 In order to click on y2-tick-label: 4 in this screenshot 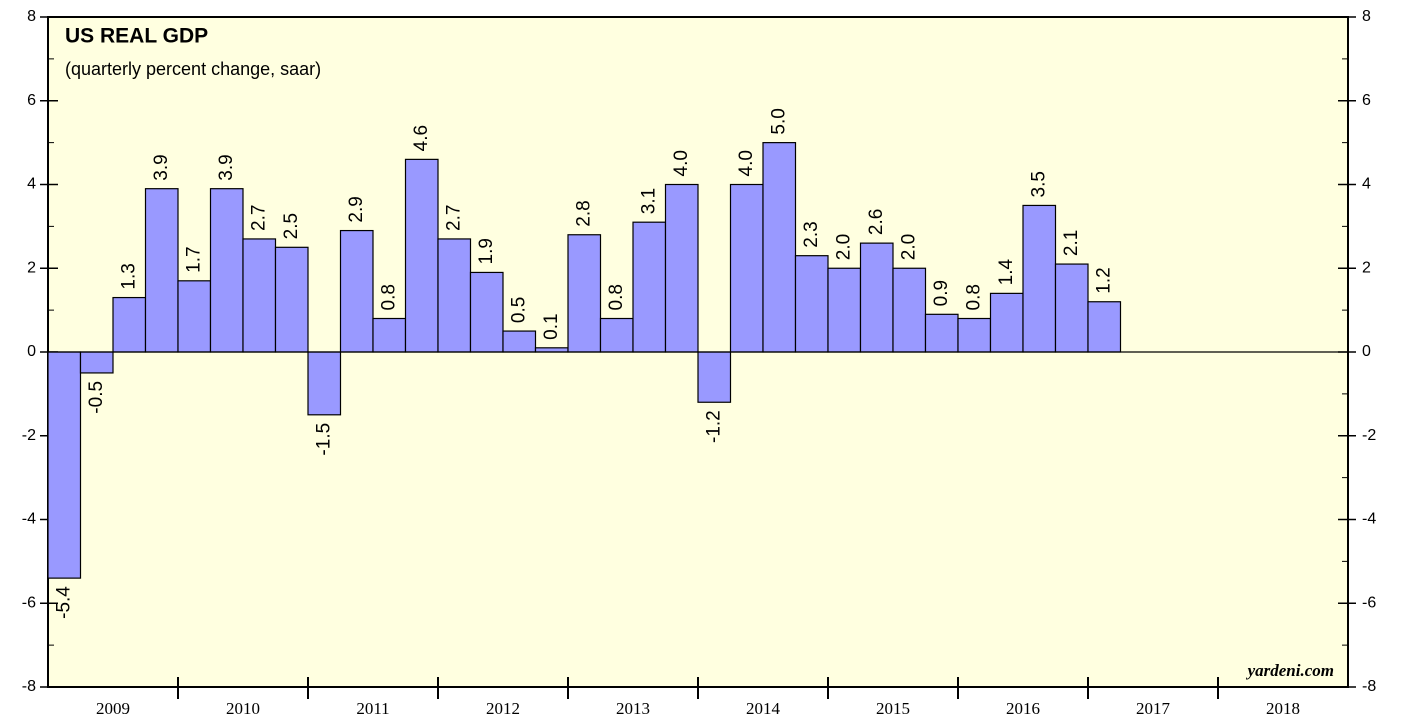, I will do `click(1366, 184)`.